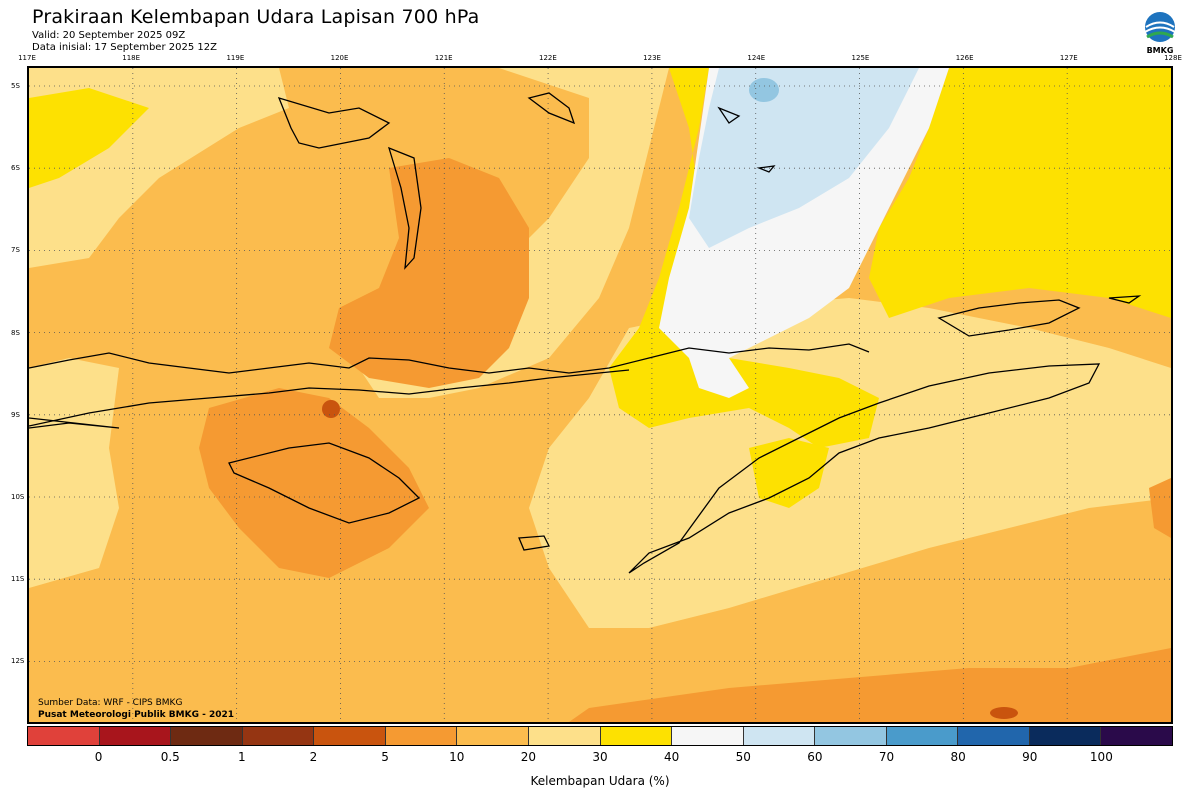  What do you see at coordinates (15, 332) in the screenshot?
I see `lat-label: 8S` at bounding box center [15, 332].